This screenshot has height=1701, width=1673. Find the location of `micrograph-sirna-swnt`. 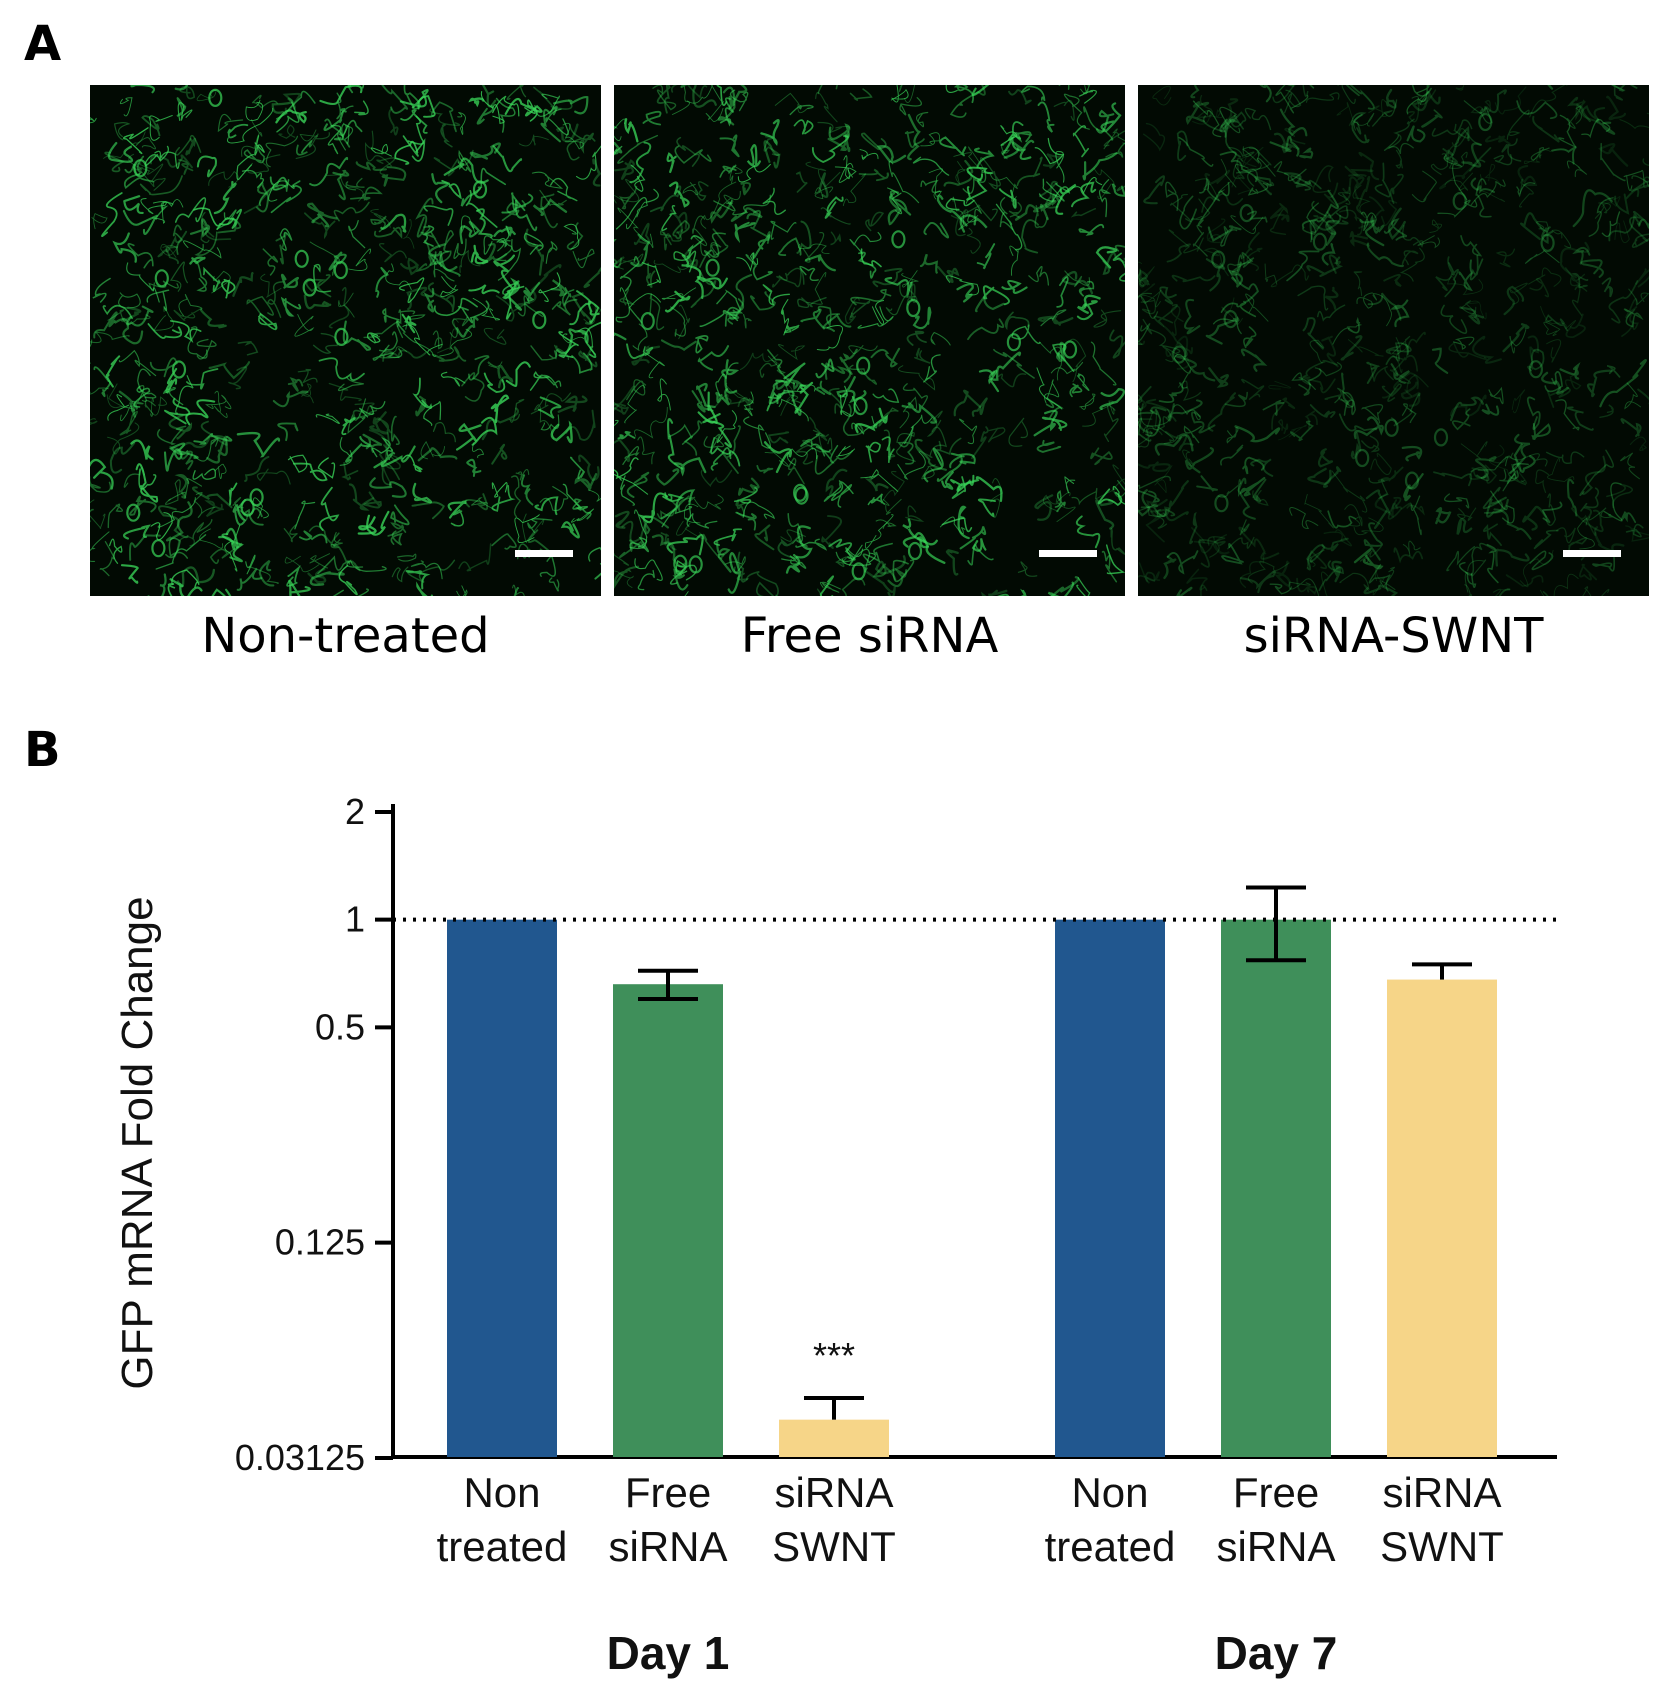

micrograph-sirna-swnt is located at coordinates (1393, 340).